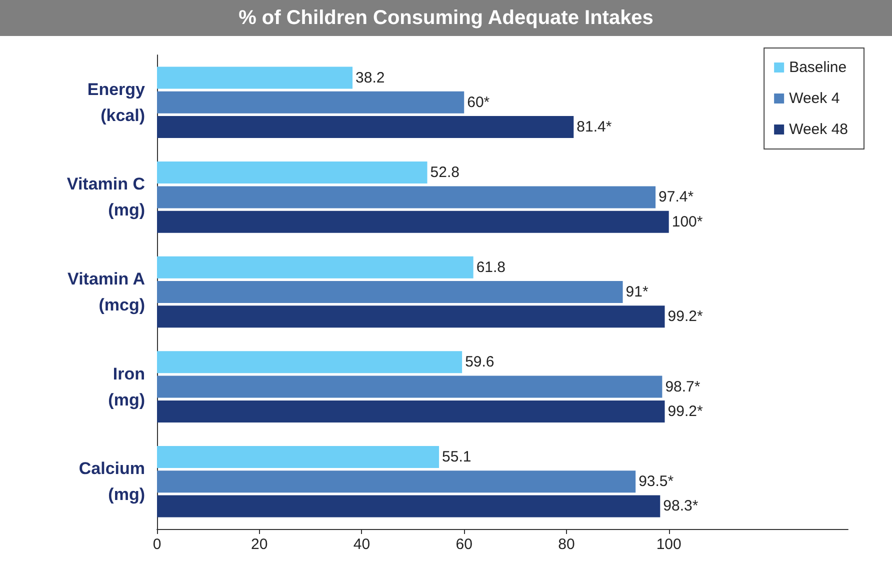  What do you see at coordinates (370, 77) in the screenshot?
I see `data-label: 38.2` at bounding box center [370, 77].